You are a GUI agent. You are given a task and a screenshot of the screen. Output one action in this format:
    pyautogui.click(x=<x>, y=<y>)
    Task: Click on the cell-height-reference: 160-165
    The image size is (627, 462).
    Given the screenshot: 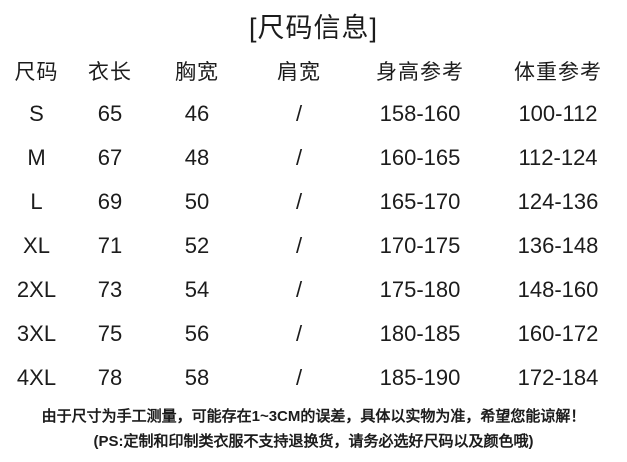 What is the action you would take?
    pyautogui.click(x=420, y=157)
    